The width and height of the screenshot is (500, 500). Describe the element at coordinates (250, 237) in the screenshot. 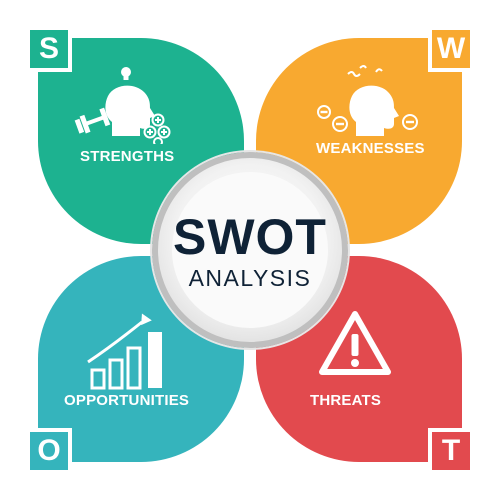

I see `center-title: SWOT` at that location.